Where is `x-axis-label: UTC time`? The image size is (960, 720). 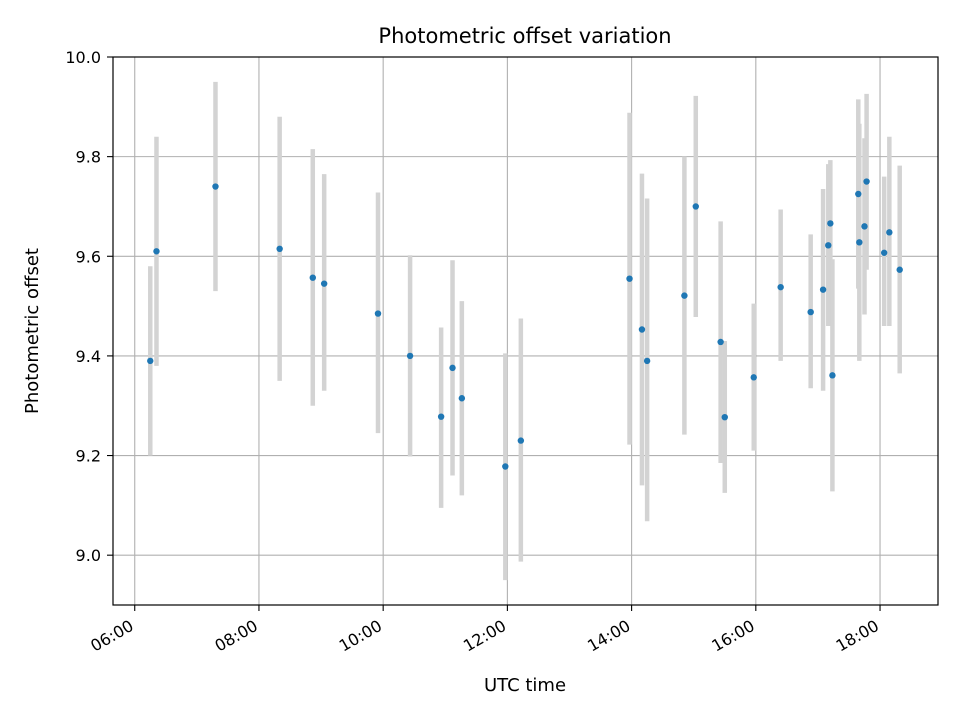 x-axis-label: UTC time is located at coordinates (525, 685).